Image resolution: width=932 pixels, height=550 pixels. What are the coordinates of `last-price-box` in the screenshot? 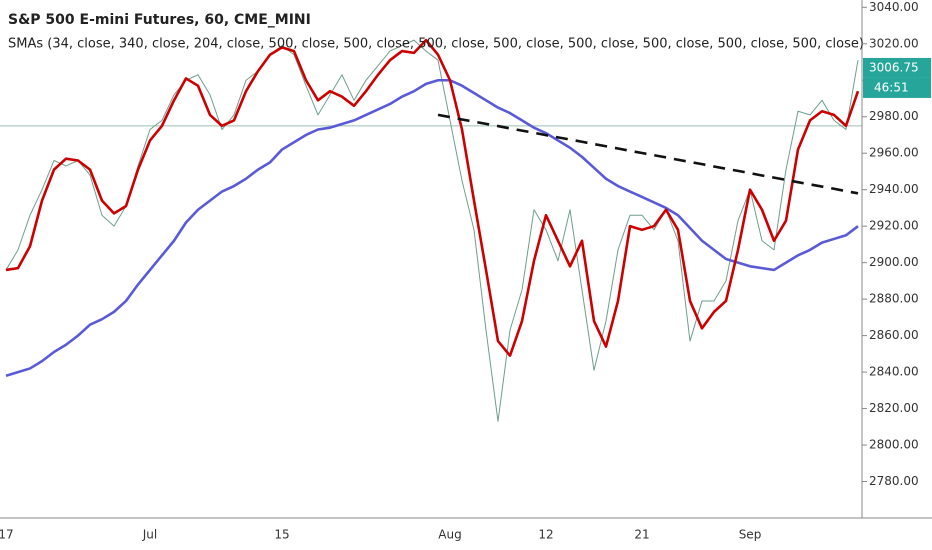 It's located at (897, 67).